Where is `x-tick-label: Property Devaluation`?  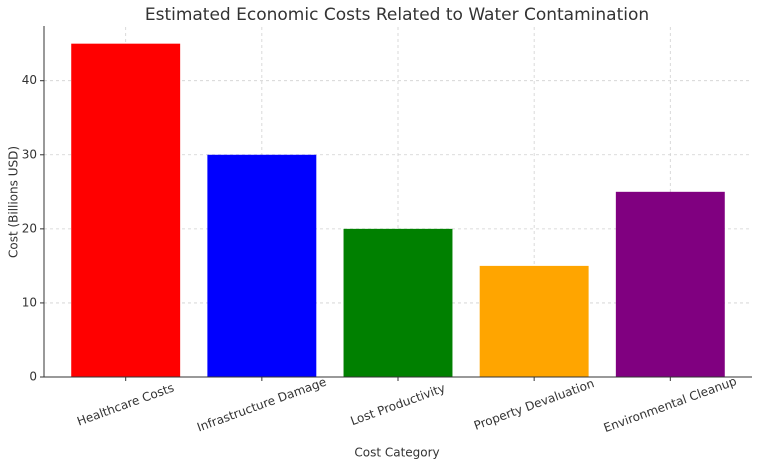
x-tick-label: Property Devaluation is located at coordinates (534, 404).